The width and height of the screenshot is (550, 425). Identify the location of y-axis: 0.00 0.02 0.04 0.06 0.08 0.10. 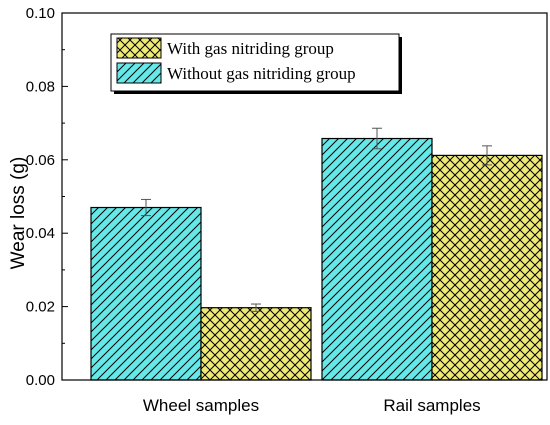
(47, 197).